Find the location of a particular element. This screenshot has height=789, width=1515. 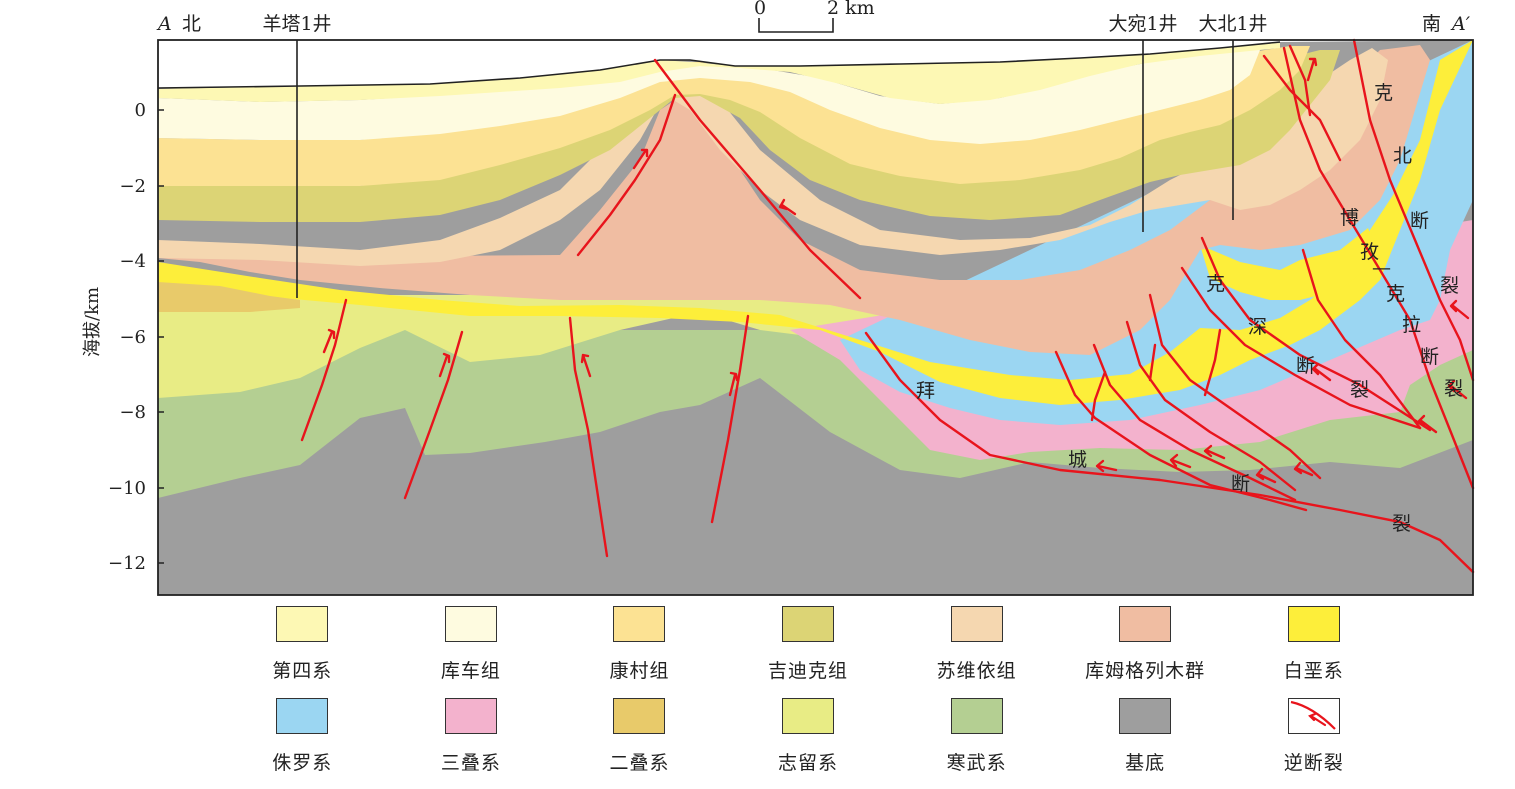

tick-minus-4: −4 is located at coordinates (132, 261).